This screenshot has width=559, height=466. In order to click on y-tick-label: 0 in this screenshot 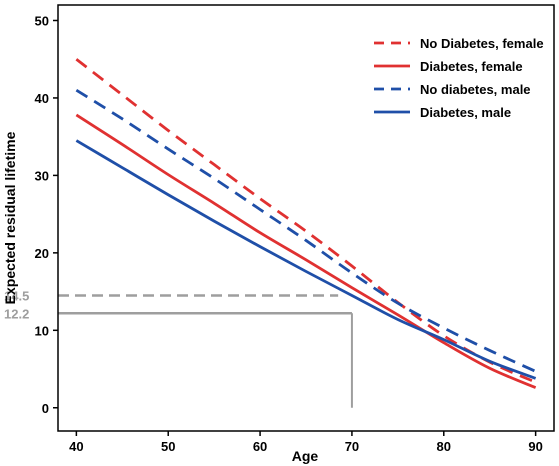, I will do `click(45, 408)`.